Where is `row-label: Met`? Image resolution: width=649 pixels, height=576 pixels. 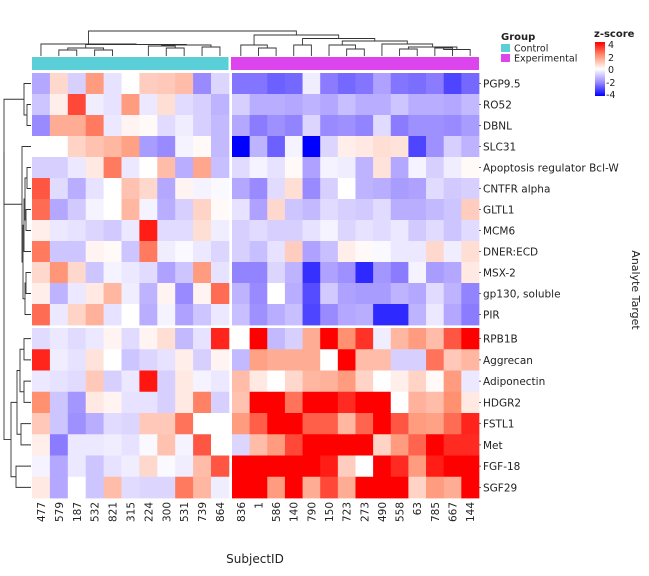
row-label: Met is located at coordinates (493, 446).